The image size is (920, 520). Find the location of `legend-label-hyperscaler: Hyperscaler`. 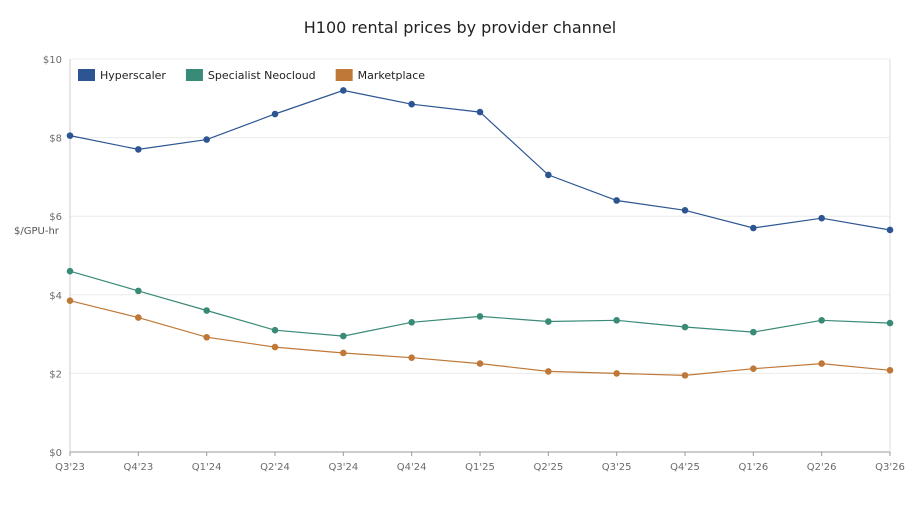

legend-label-hyperscaler: Hyperscaler is located at coordinates (133, 75).